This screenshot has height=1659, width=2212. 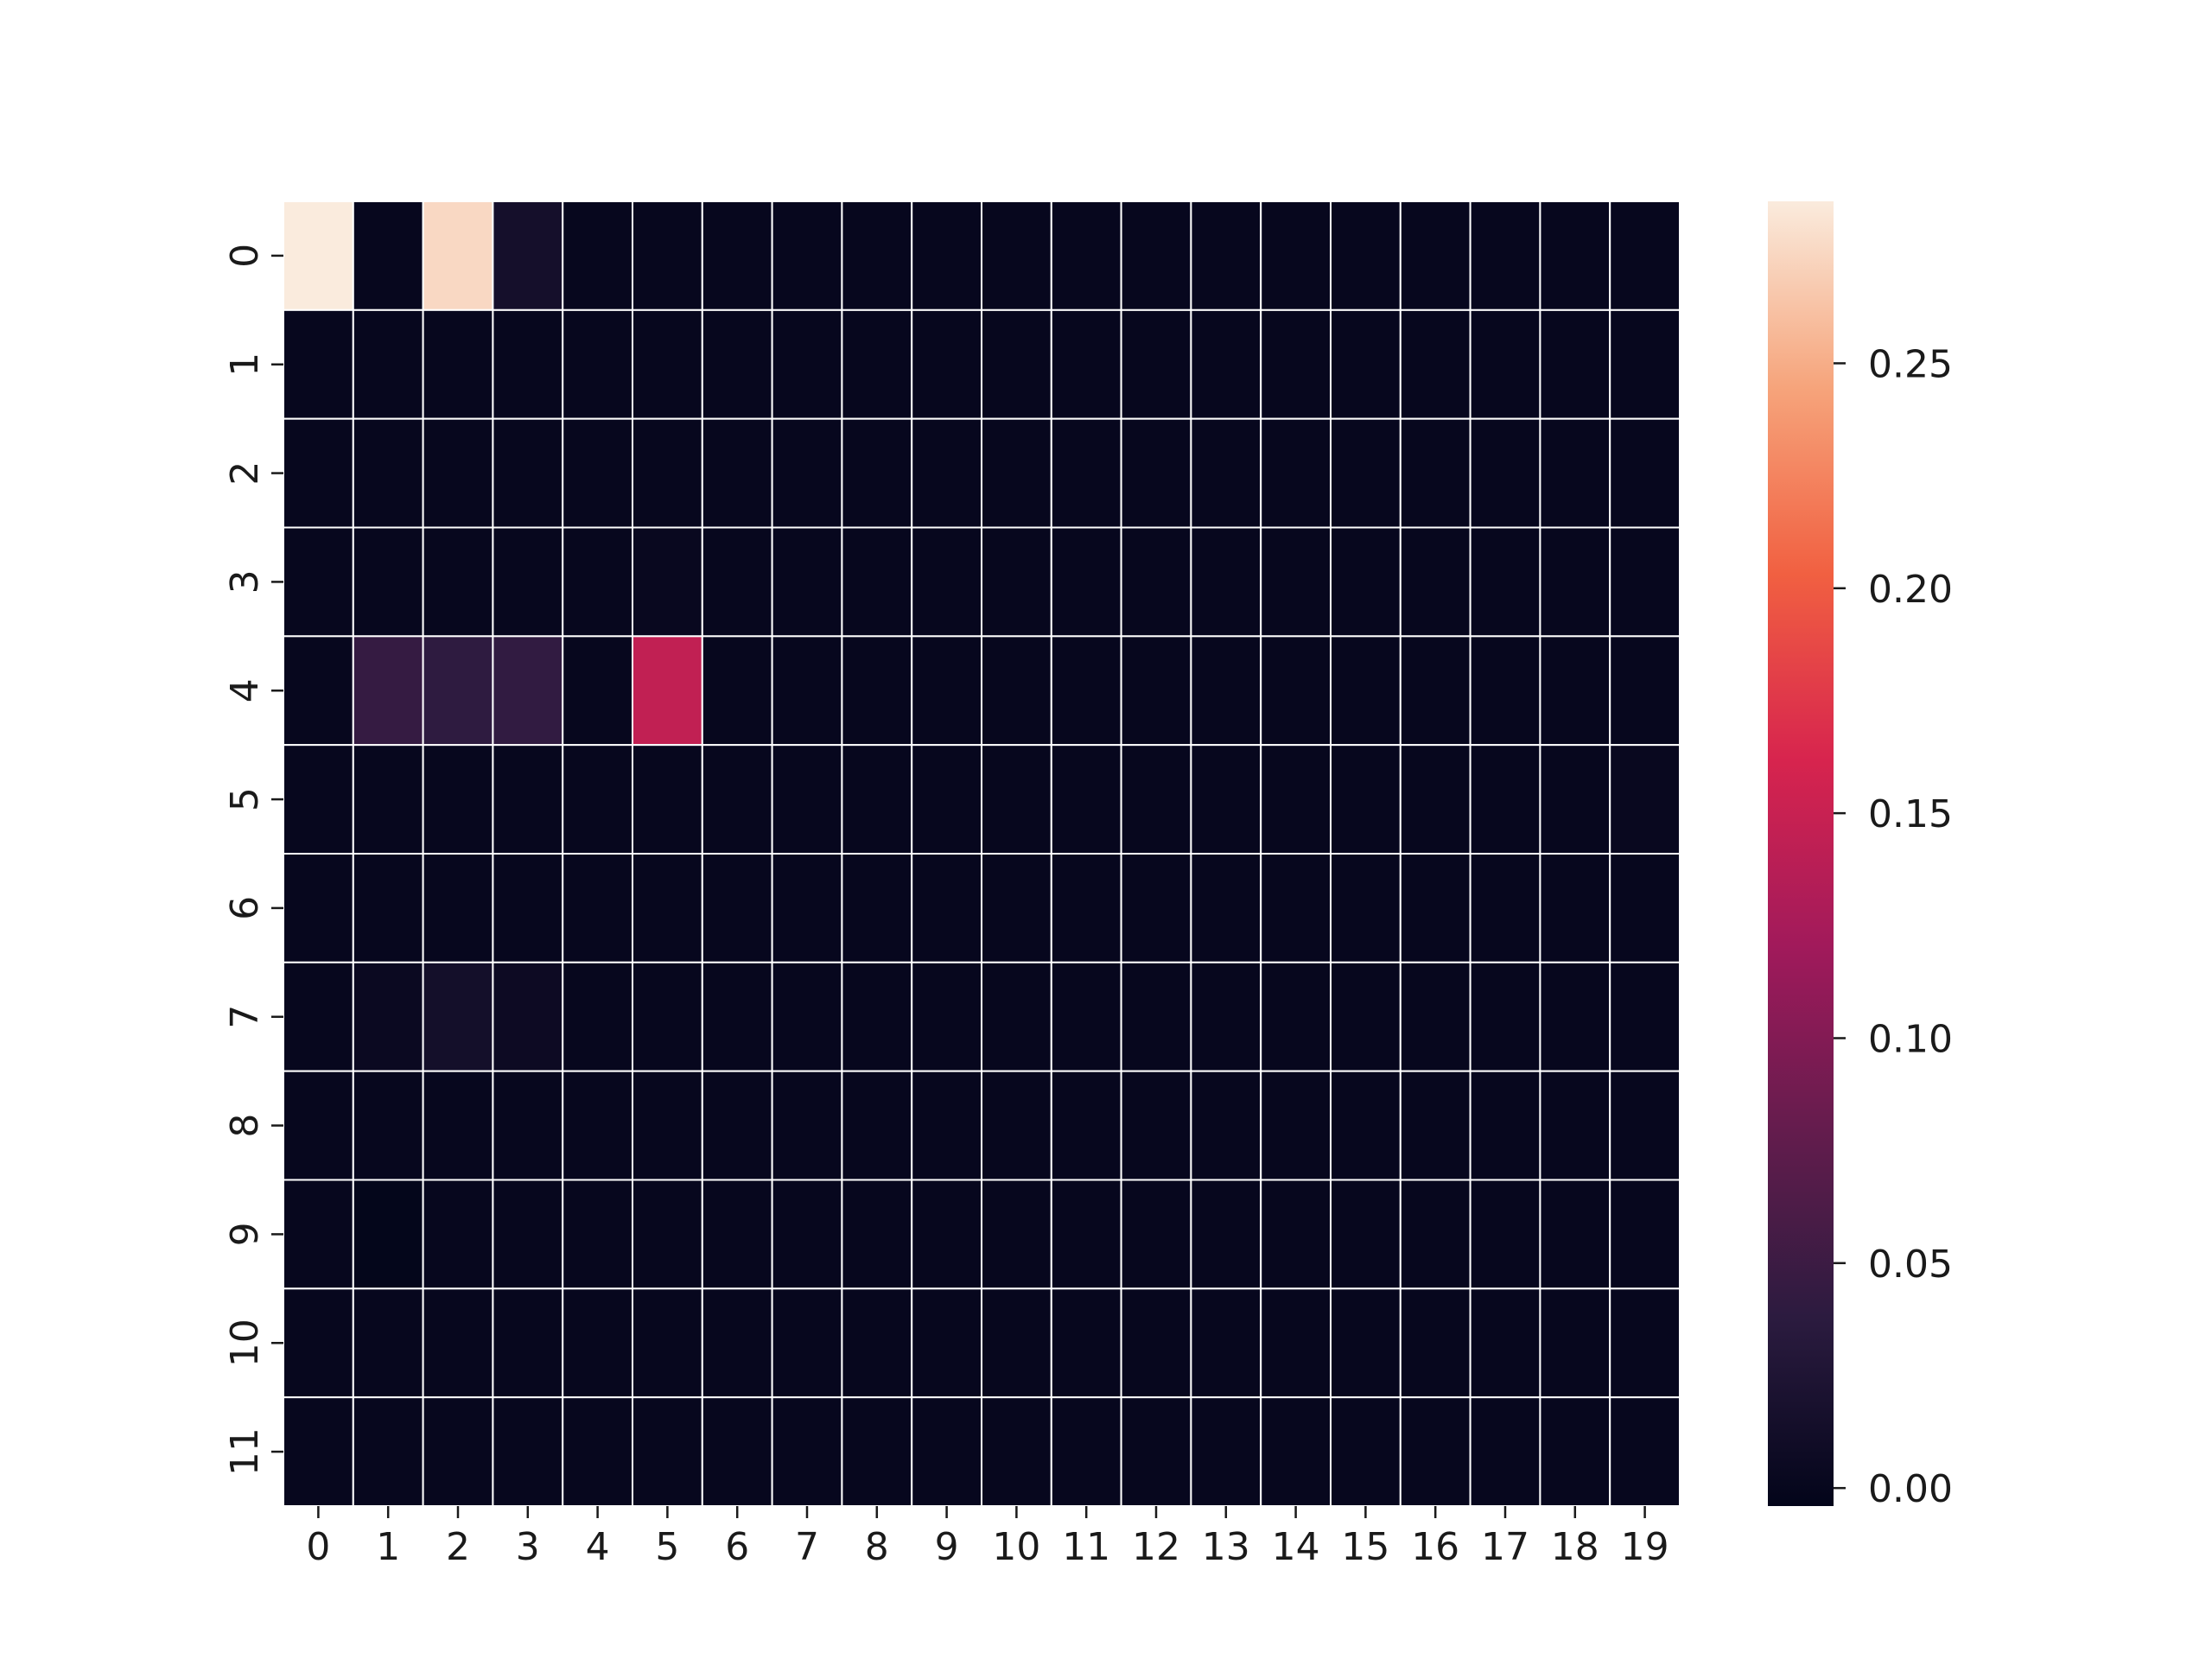 I want to click on y-tick-label: 9, so click(x=245, y=1234).